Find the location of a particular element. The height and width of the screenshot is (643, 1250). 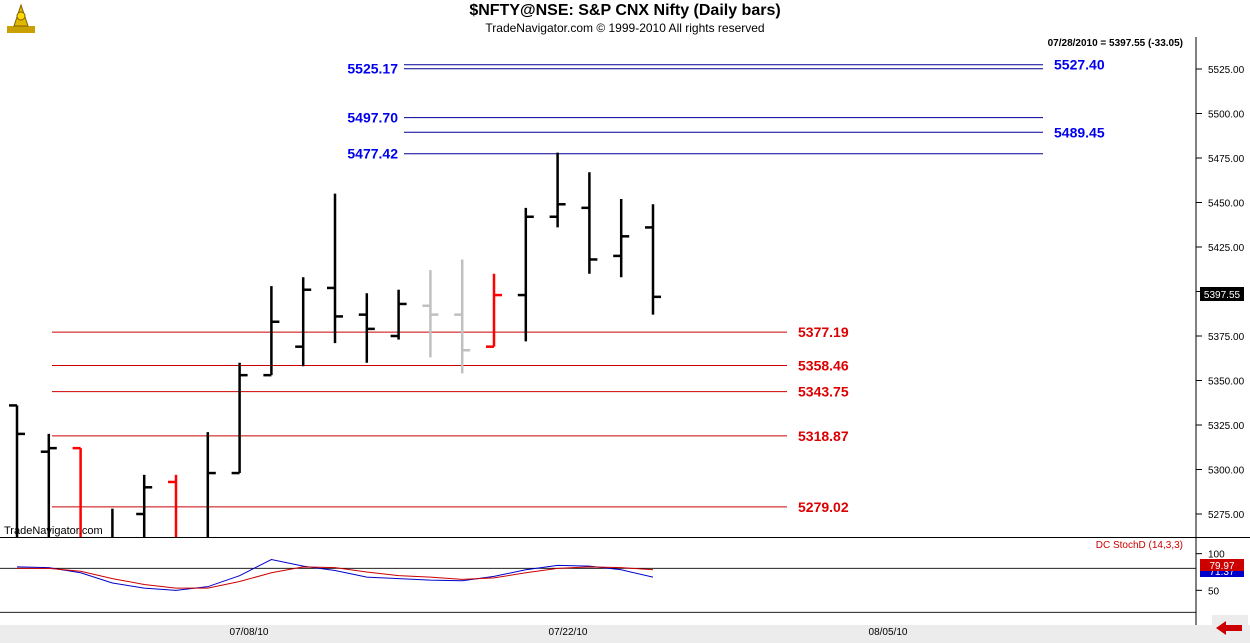

stoch-d-badge is located at coordinates (1222, 565).